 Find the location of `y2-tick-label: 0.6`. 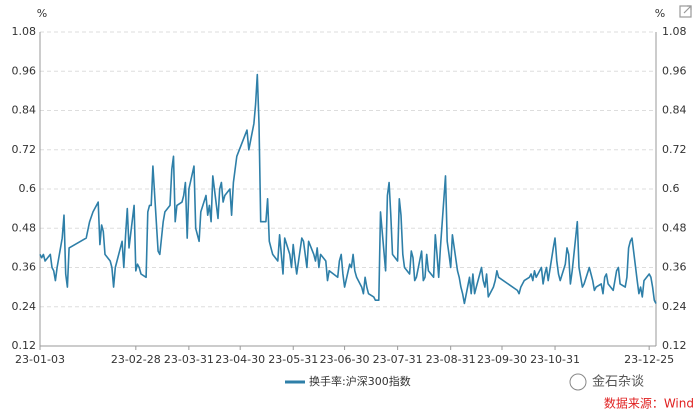

y2-tick-label: 0.6 is located at coordinates (671, 188).